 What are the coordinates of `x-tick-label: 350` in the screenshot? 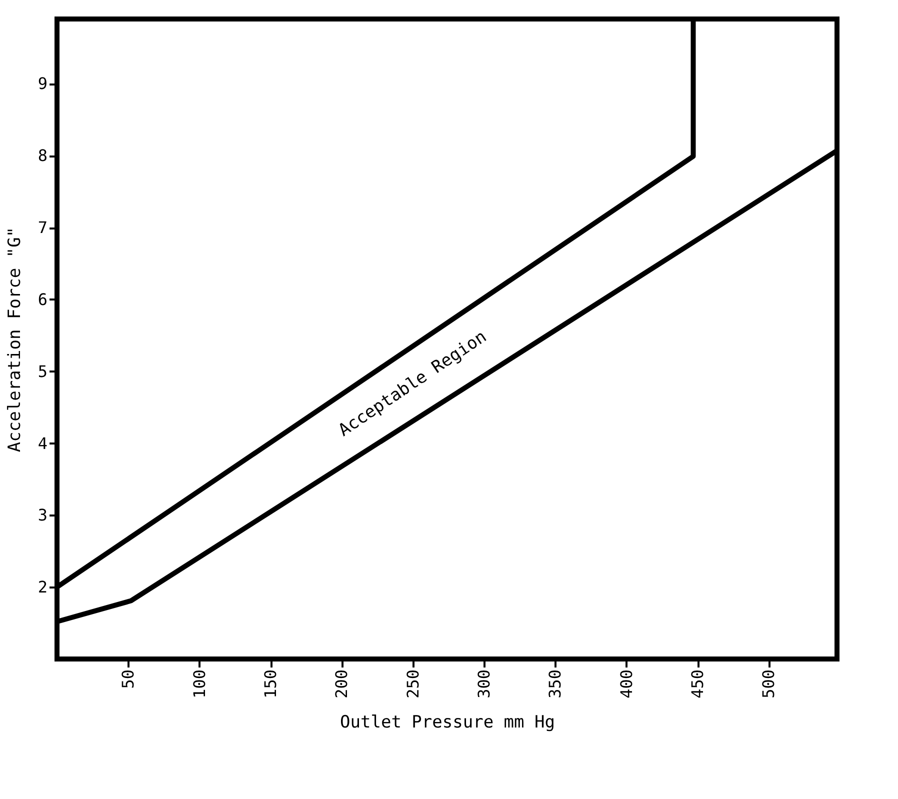 It's located at (555, 684).